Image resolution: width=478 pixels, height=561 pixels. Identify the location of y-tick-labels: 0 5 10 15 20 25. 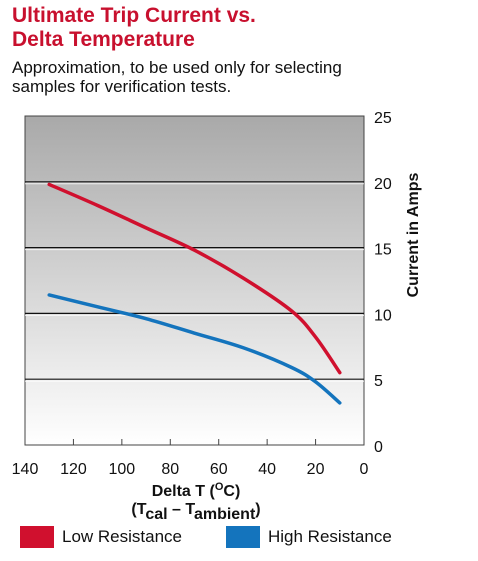
(383, 283).